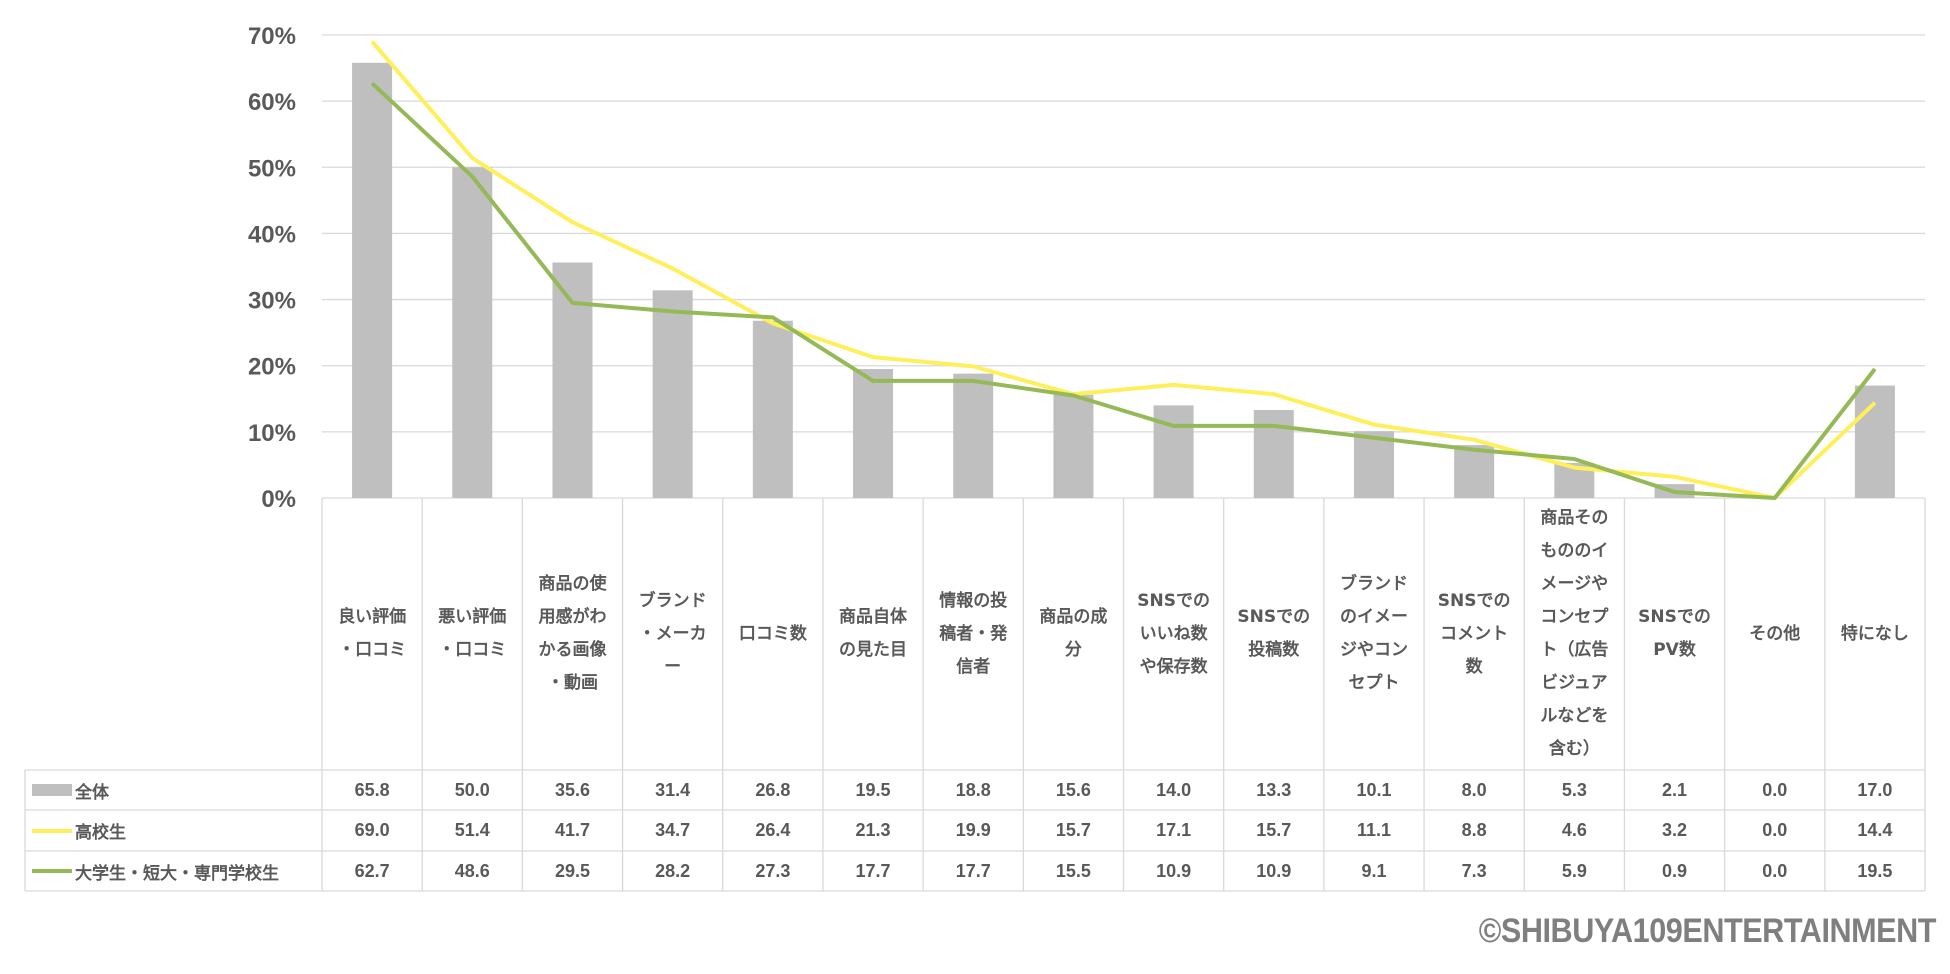 Image resolution: width=1950 pixels, height=974 pixels. I want to click on data-label: 35.6, so click(572, 789).